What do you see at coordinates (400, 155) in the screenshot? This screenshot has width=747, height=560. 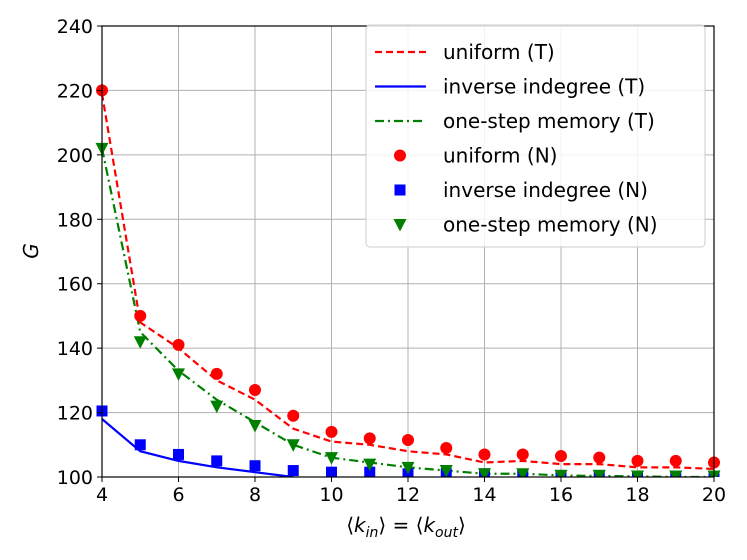 I see `legend-uniform-n-swatch` at bounding box center [400, 155].